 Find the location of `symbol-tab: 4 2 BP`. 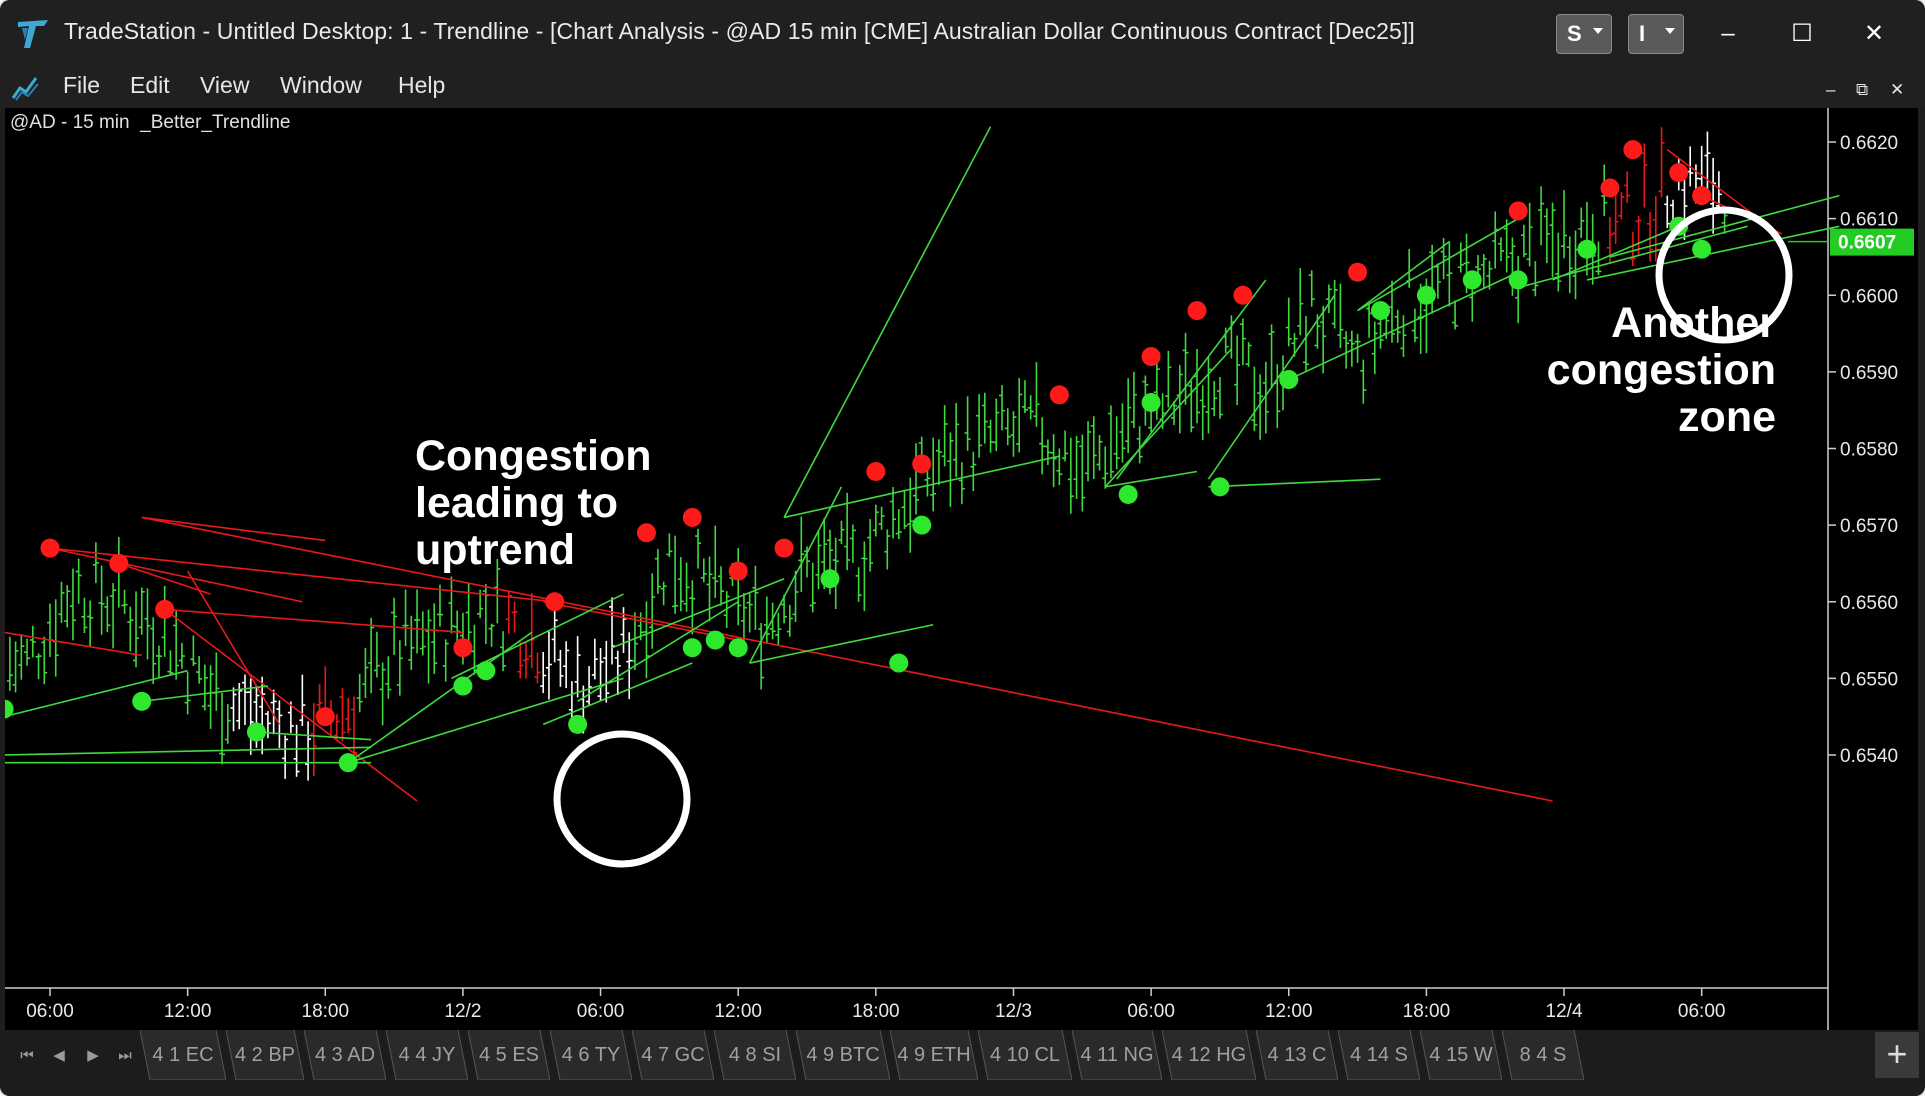

symbol-tab: 4 2 BP is located at coordinates (265, 1055).